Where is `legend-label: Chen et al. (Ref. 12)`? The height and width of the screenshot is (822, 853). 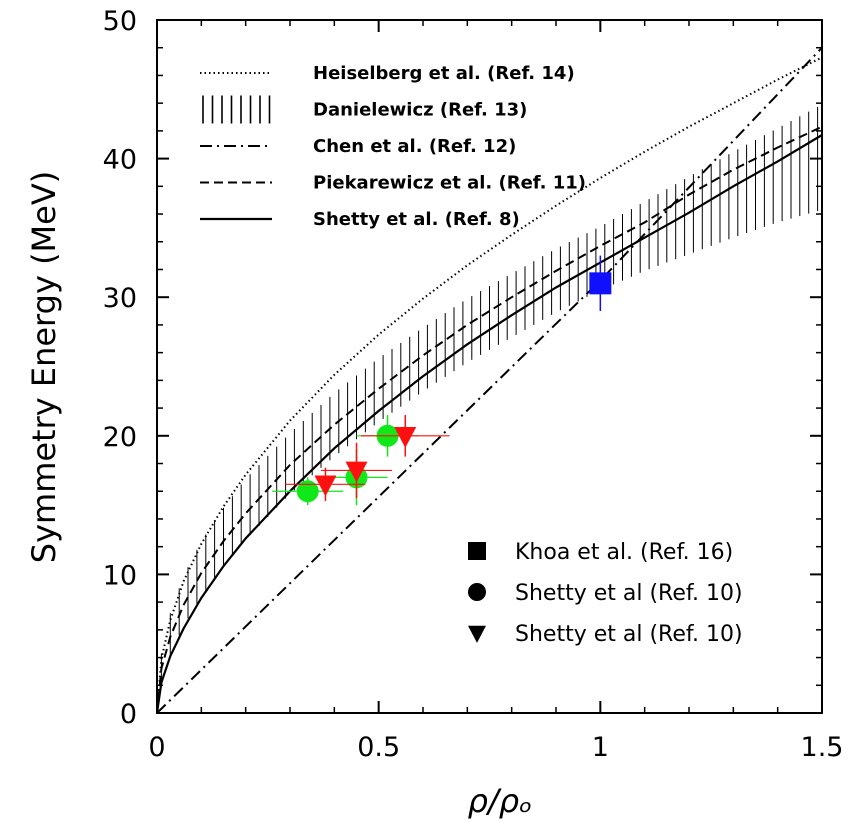
legend-label: Chen et al. (Ref. 12) is located at coordinates (414, 146).